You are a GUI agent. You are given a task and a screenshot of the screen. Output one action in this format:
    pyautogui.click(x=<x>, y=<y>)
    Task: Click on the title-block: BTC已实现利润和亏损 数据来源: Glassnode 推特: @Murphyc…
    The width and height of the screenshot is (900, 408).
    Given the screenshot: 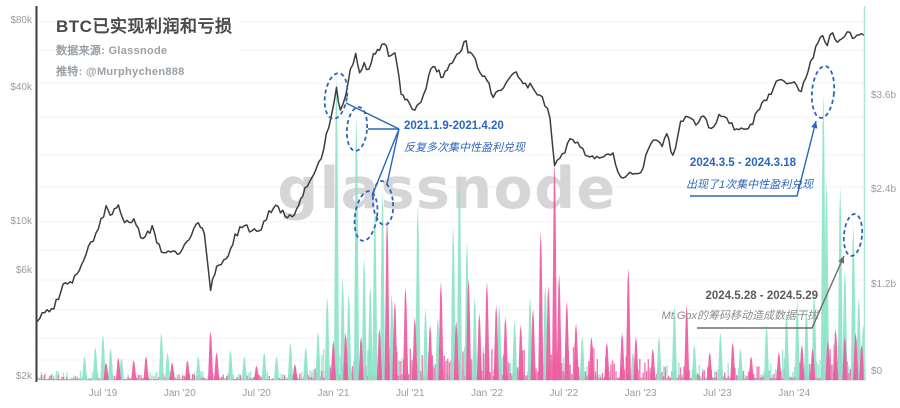 What is the action you would take?
    pyautogui.click(x=147, y=45)
    